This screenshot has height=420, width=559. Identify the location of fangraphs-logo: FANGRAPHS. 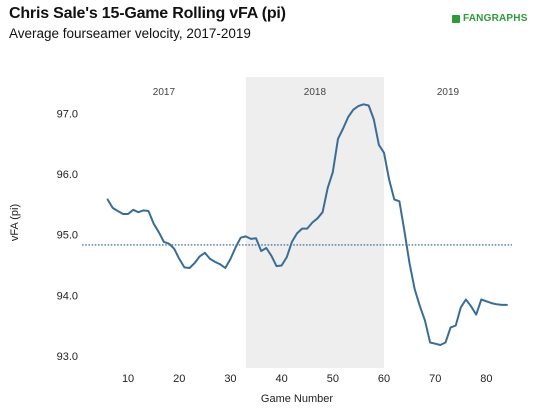
(490, 18).